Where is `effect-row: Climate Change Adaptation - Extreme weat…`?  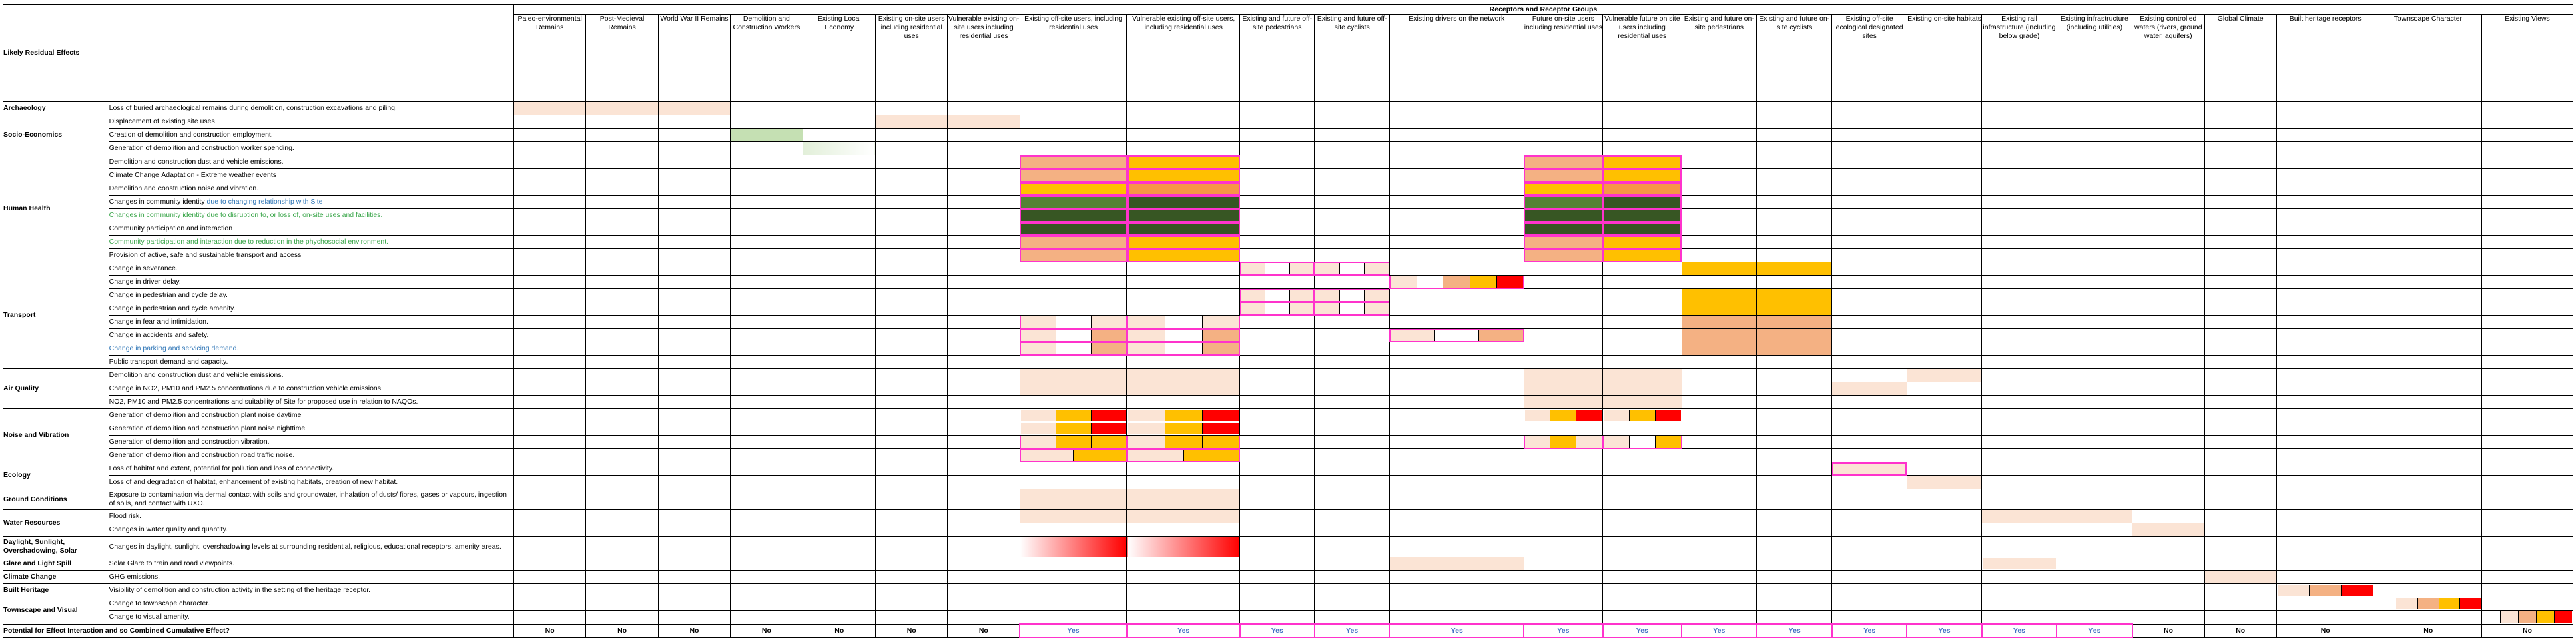 effect-row: Climate Change Adaptation - Extreme weat… is located at coordinates (1288, 175).